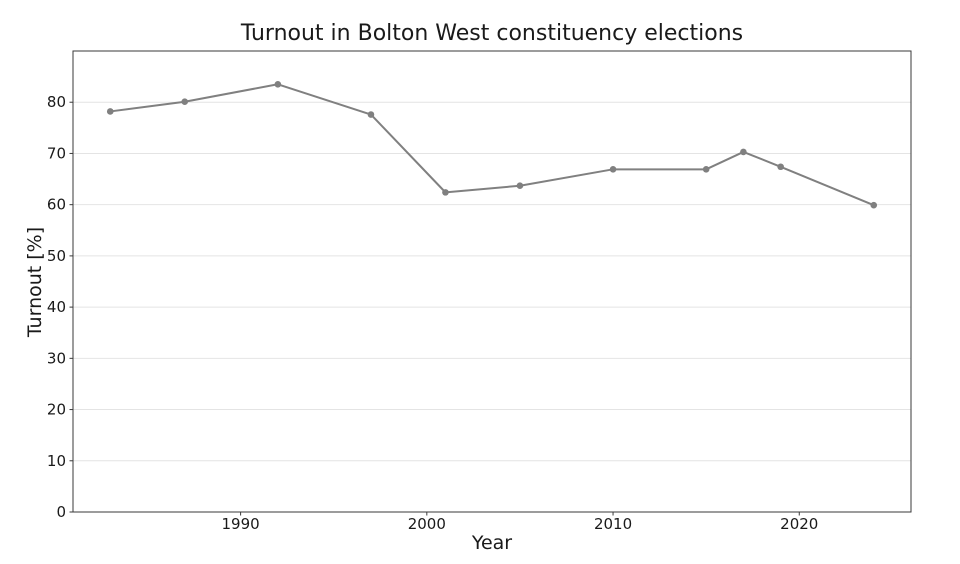 The height and width of the screenshot is (564, 960). Describe the element at coordinates (241, 524) in the screenshot. I see `x-tick-label: 1990` at that location.